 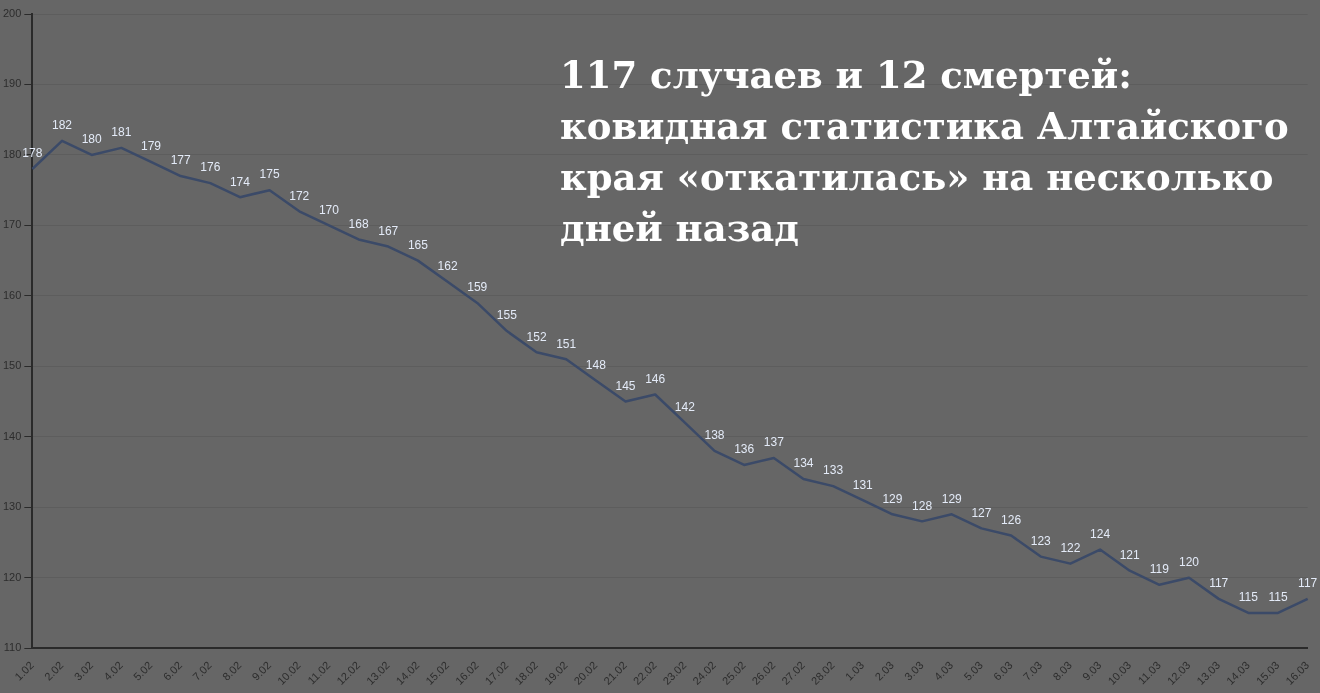 What do you see at coordinates (32, 153) in the screenshot?
I see `data-label: 178` at bounding box center [32, 153].